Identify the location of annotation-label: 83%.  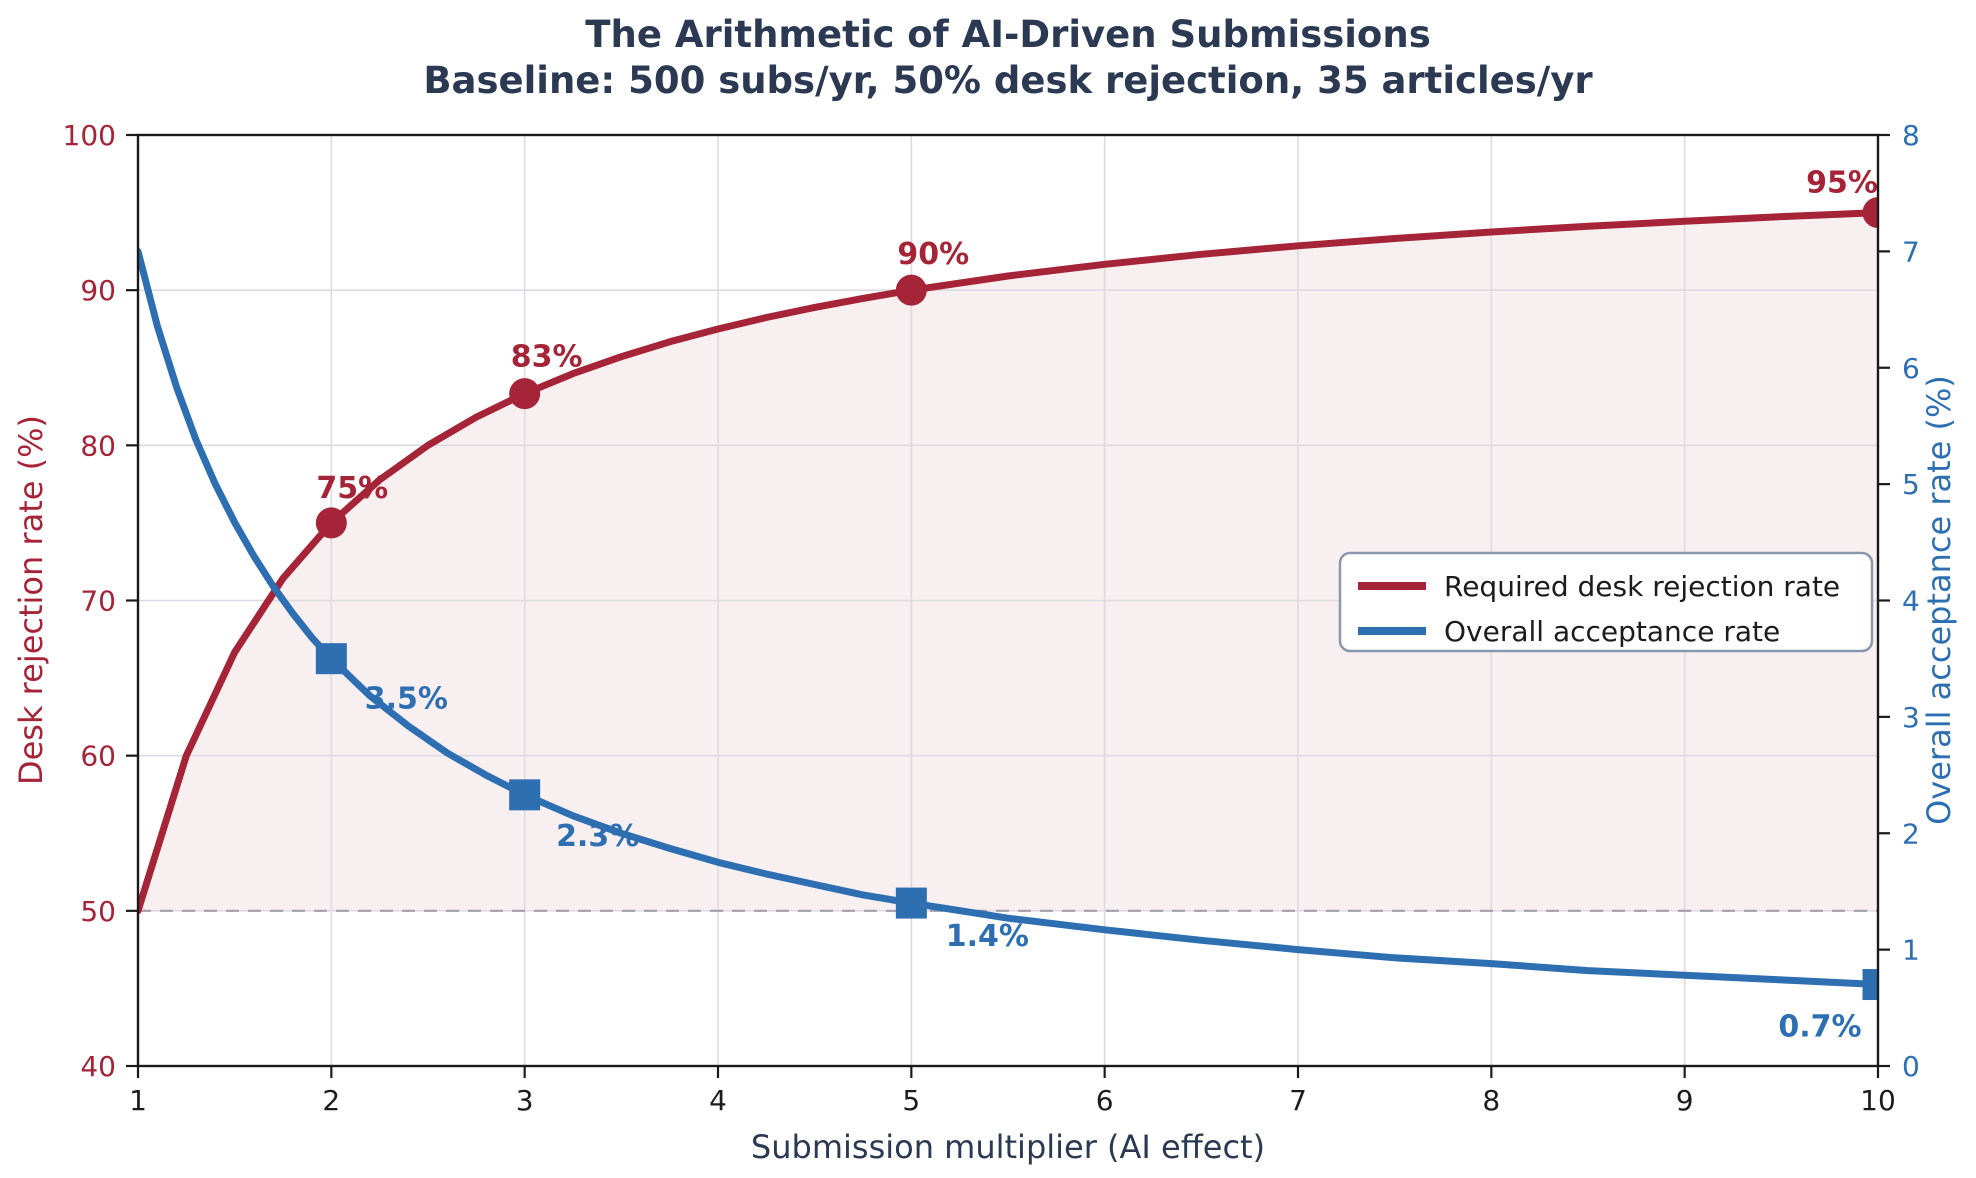
(547, 357).